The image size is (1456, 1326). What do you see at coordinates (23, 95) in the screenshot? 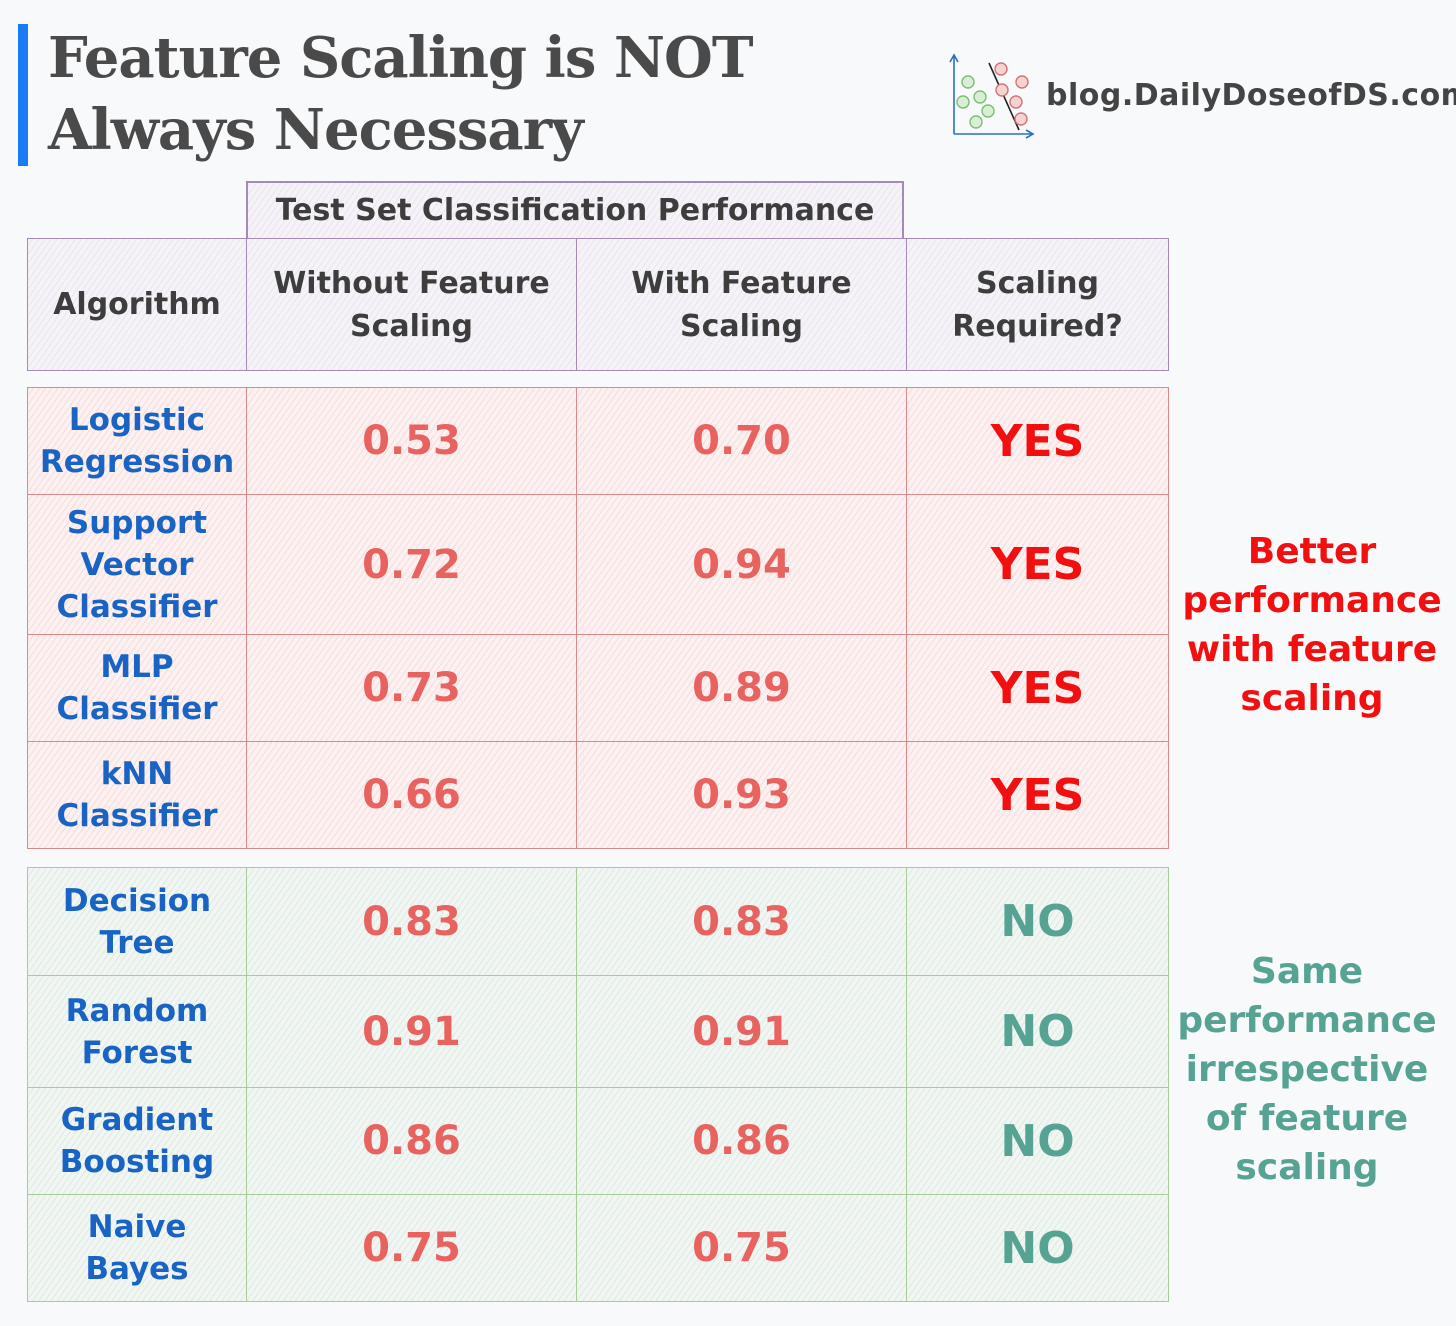
I see `title-accent-bar` at bounding box center [23, 95].